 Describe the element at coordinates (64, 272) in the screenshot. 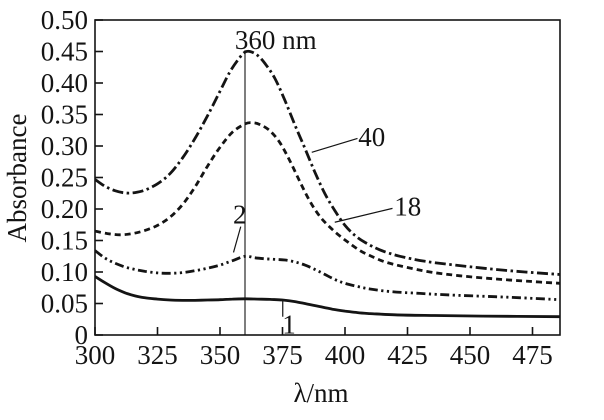

I see `y-tick-label-0.10: 0.10` at that location.